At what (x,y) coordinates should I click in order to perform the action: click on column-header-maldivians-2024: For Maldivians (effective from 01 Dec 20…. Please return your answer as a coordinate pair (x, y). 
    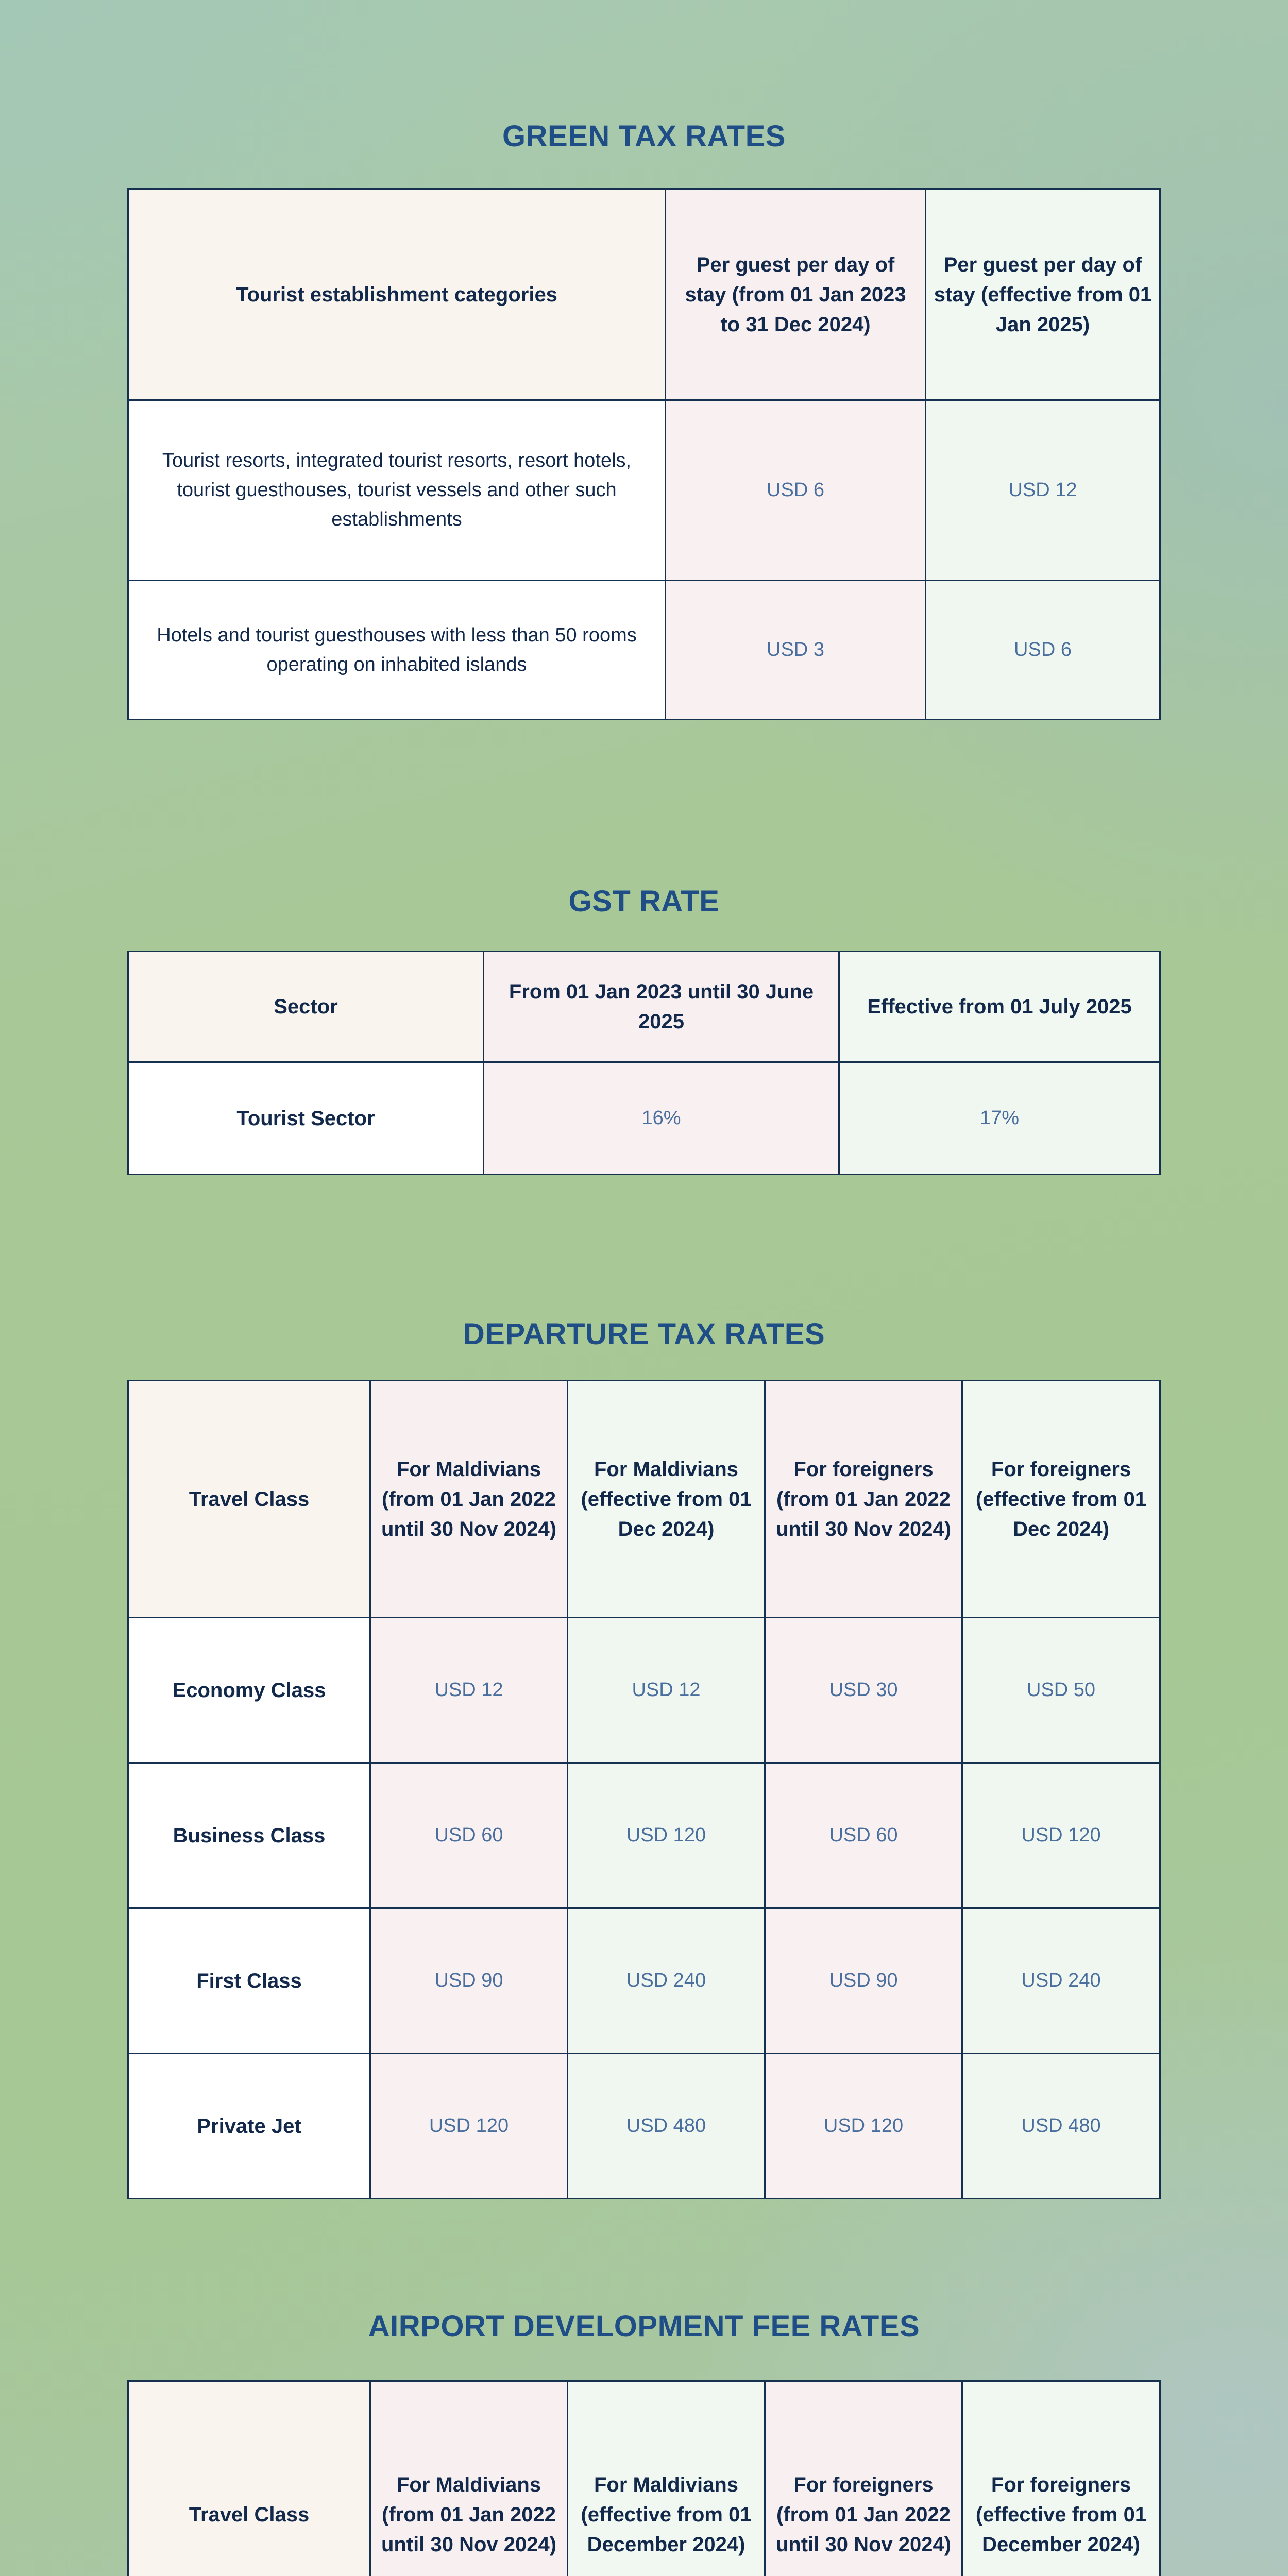
    Looking at the image, I should click on (666, 1499).